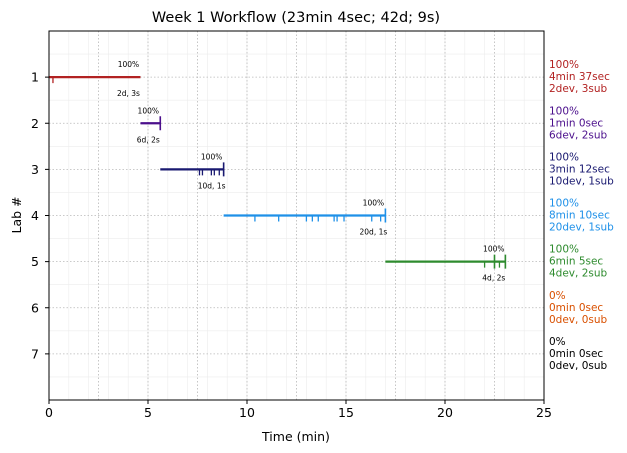 The height and width of the screenshot is (453, 627). Describe the element at coordinates (296, 18) in the screenshot. I see `chart-title: Week 1 Workflow (23min 4sec; 42d; 9s)` at that location.